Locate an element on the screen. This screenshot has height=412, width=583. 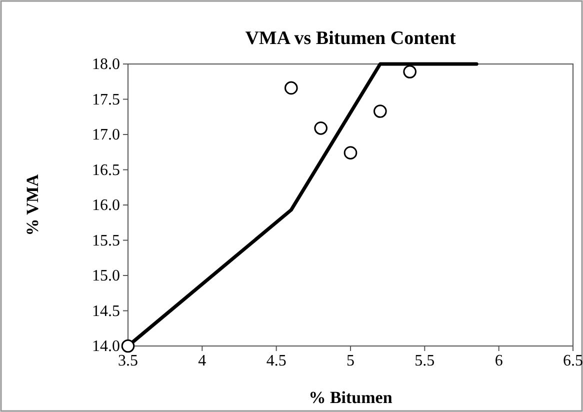
y-tick-label: 14.5 is located at coordinates (106, 311).